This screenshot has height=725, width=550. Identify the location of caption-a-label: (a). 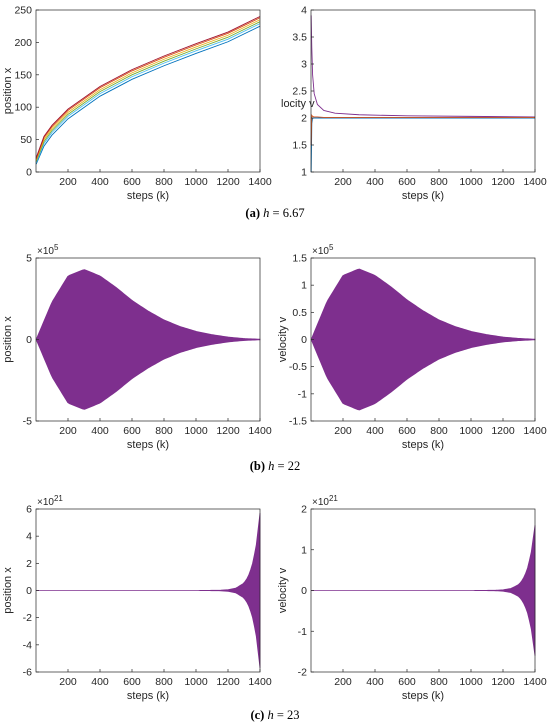
(252, 213).